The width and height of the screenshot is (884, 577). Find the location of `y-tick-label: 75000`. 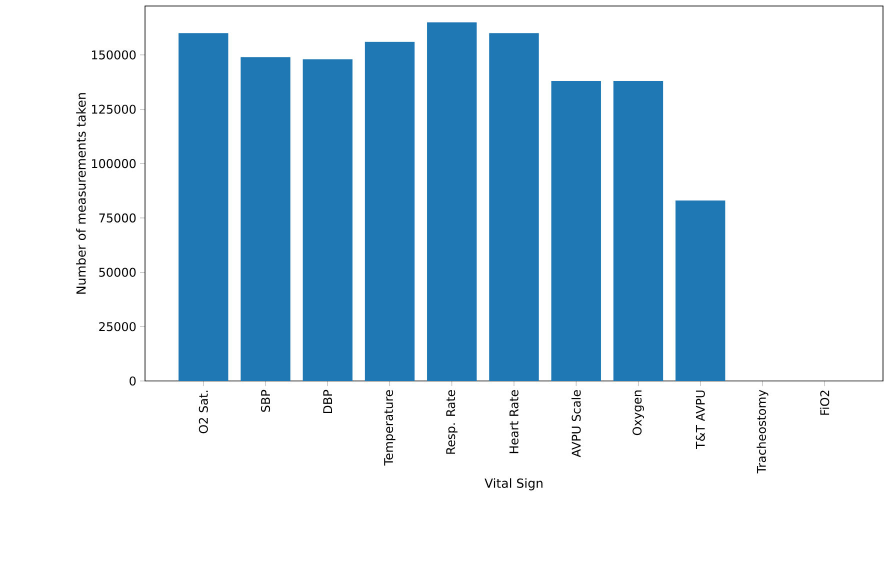

y-tick-label: 75000 is located at coordinates (117, 217).